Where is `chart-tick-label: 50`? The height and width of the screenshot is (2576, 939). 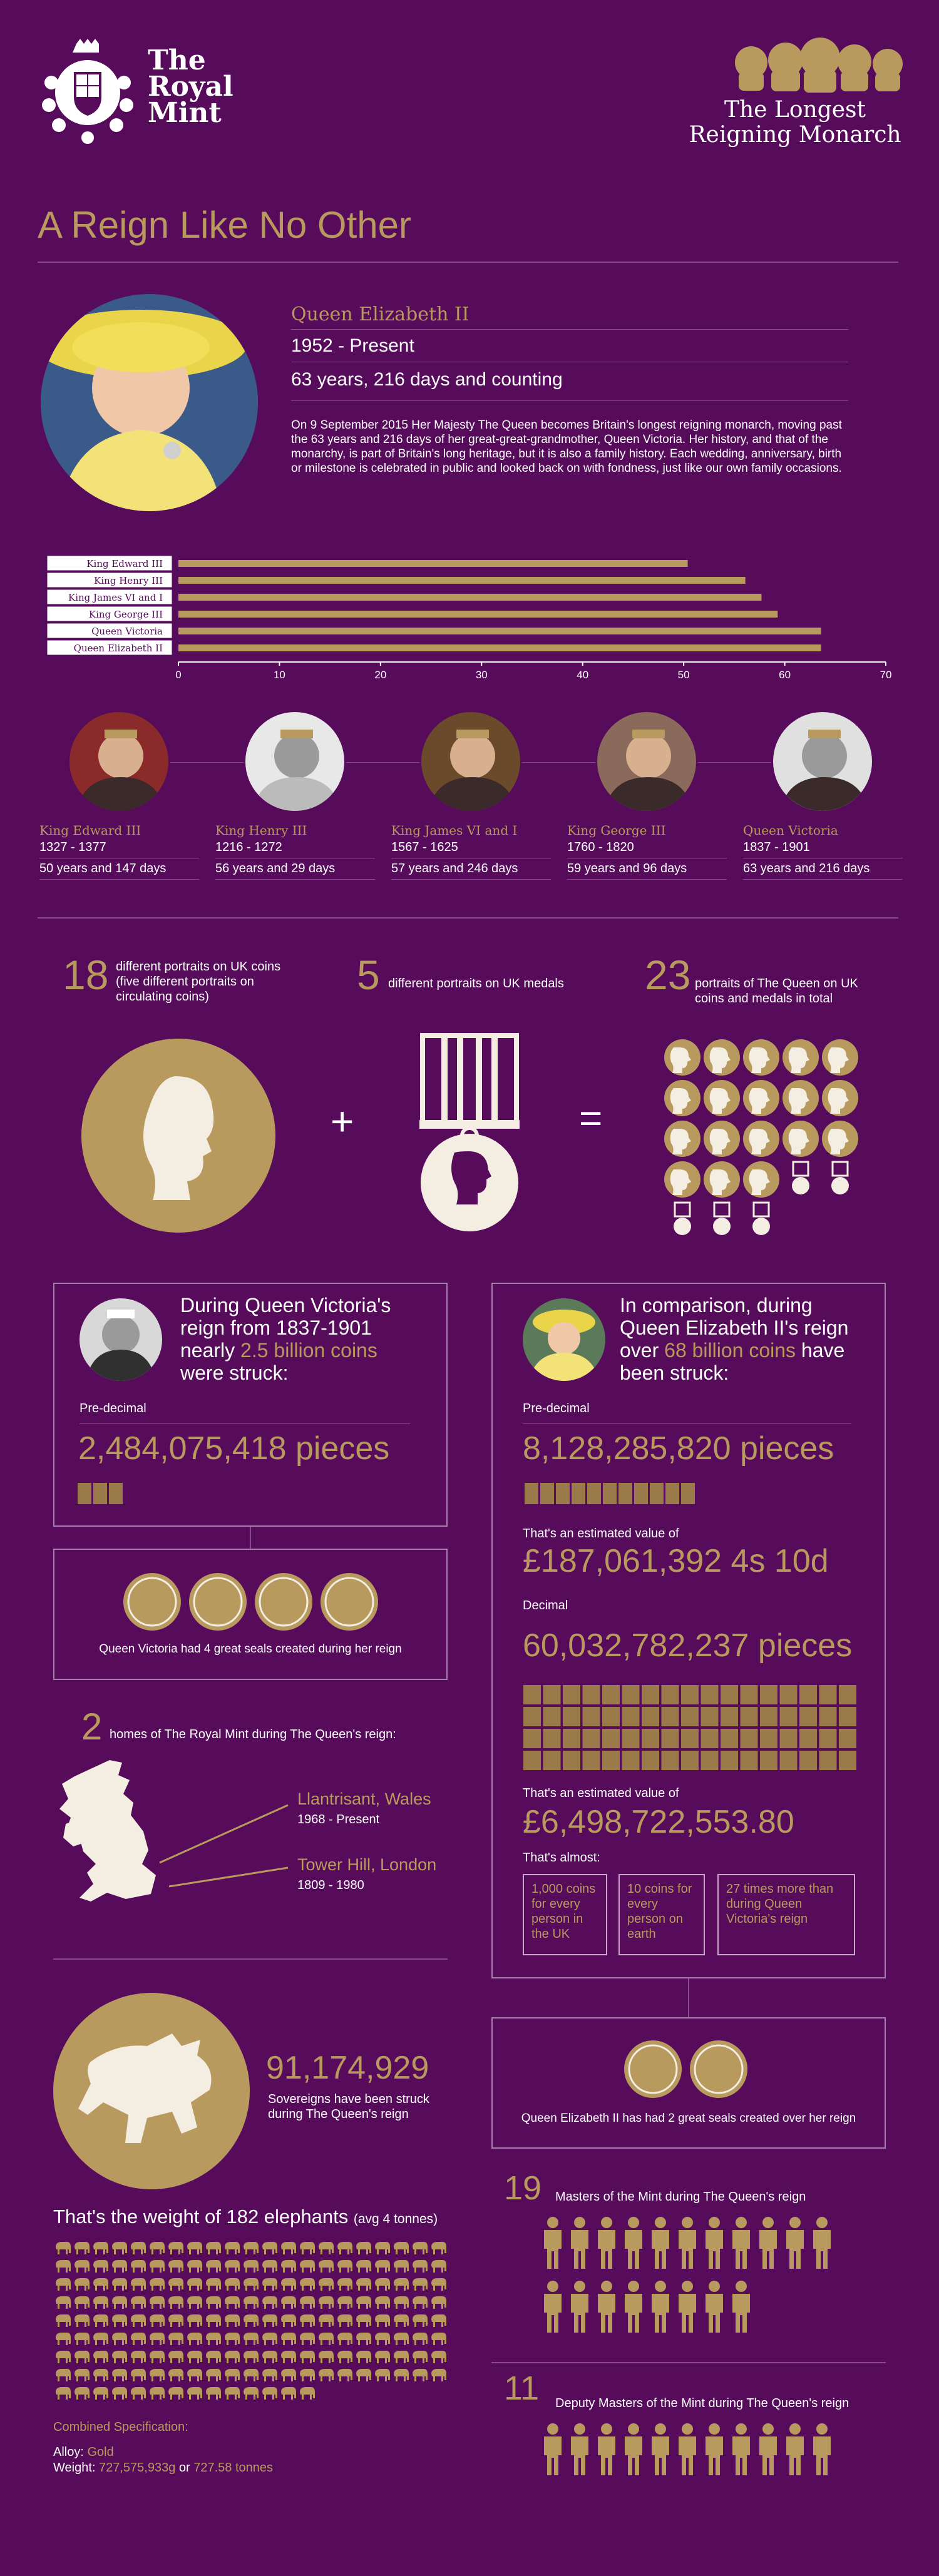 chart-tick-label: 50 is located at coordinates (684, 675).